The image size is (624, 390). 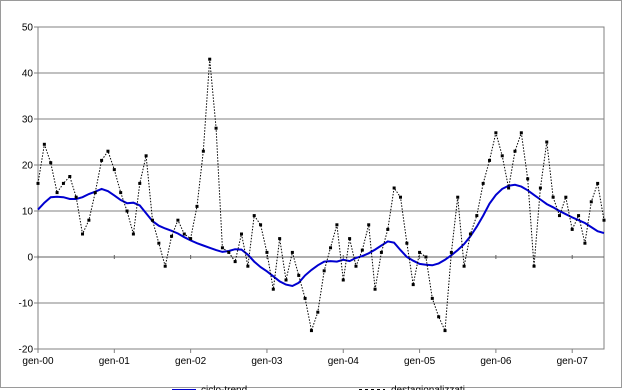 What do you see at coordinates (38, 361) in the screenshot?
I see `x-tick-label: gen-00` at bounding box center [38, 361].